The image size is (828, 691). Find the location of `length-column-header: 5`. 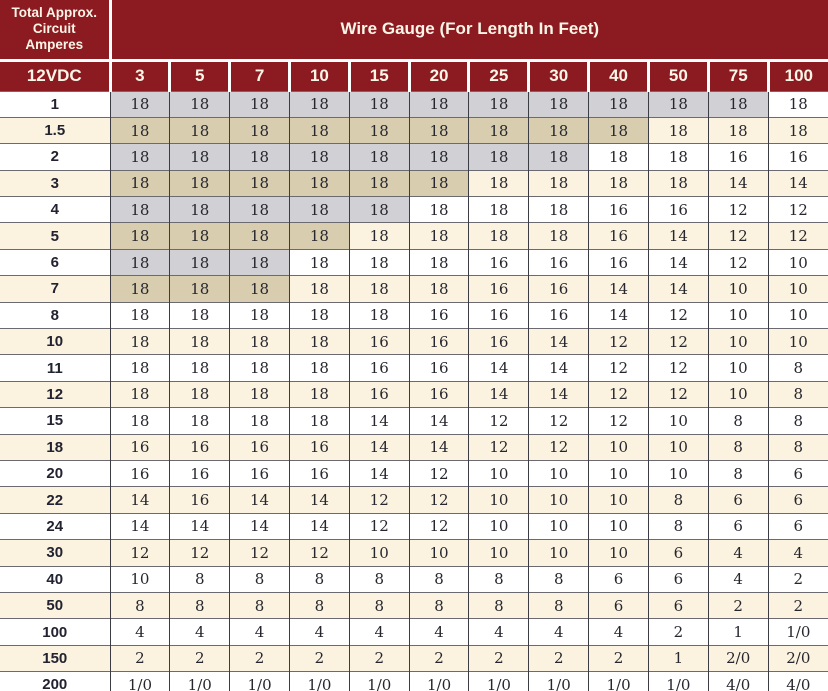

length-column-header: 5 is located at coordinates (200, 75).